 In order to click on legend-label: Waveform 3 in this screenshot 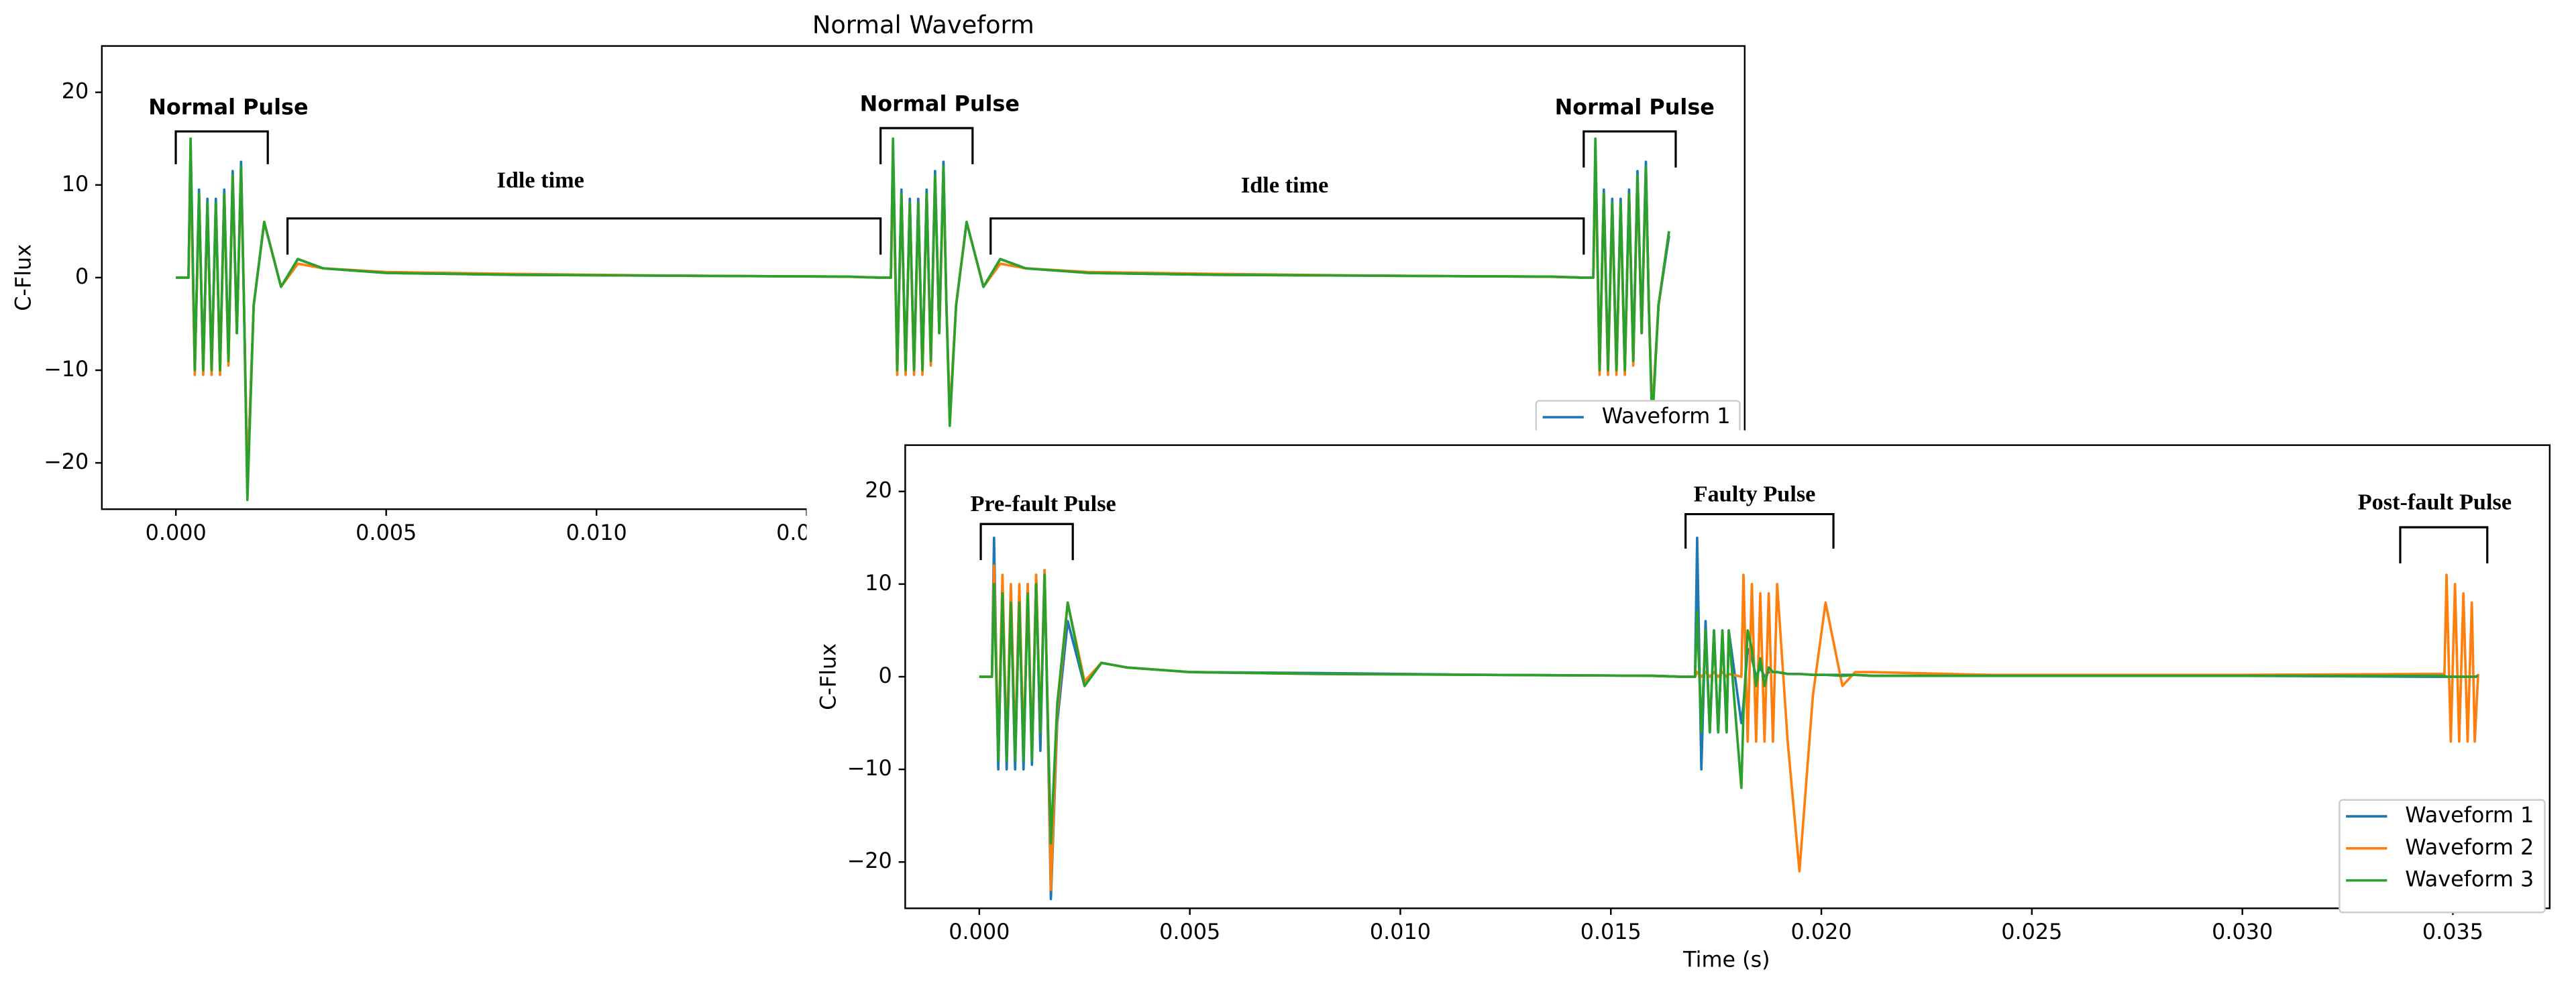, I will do `click(2469, 879)`.